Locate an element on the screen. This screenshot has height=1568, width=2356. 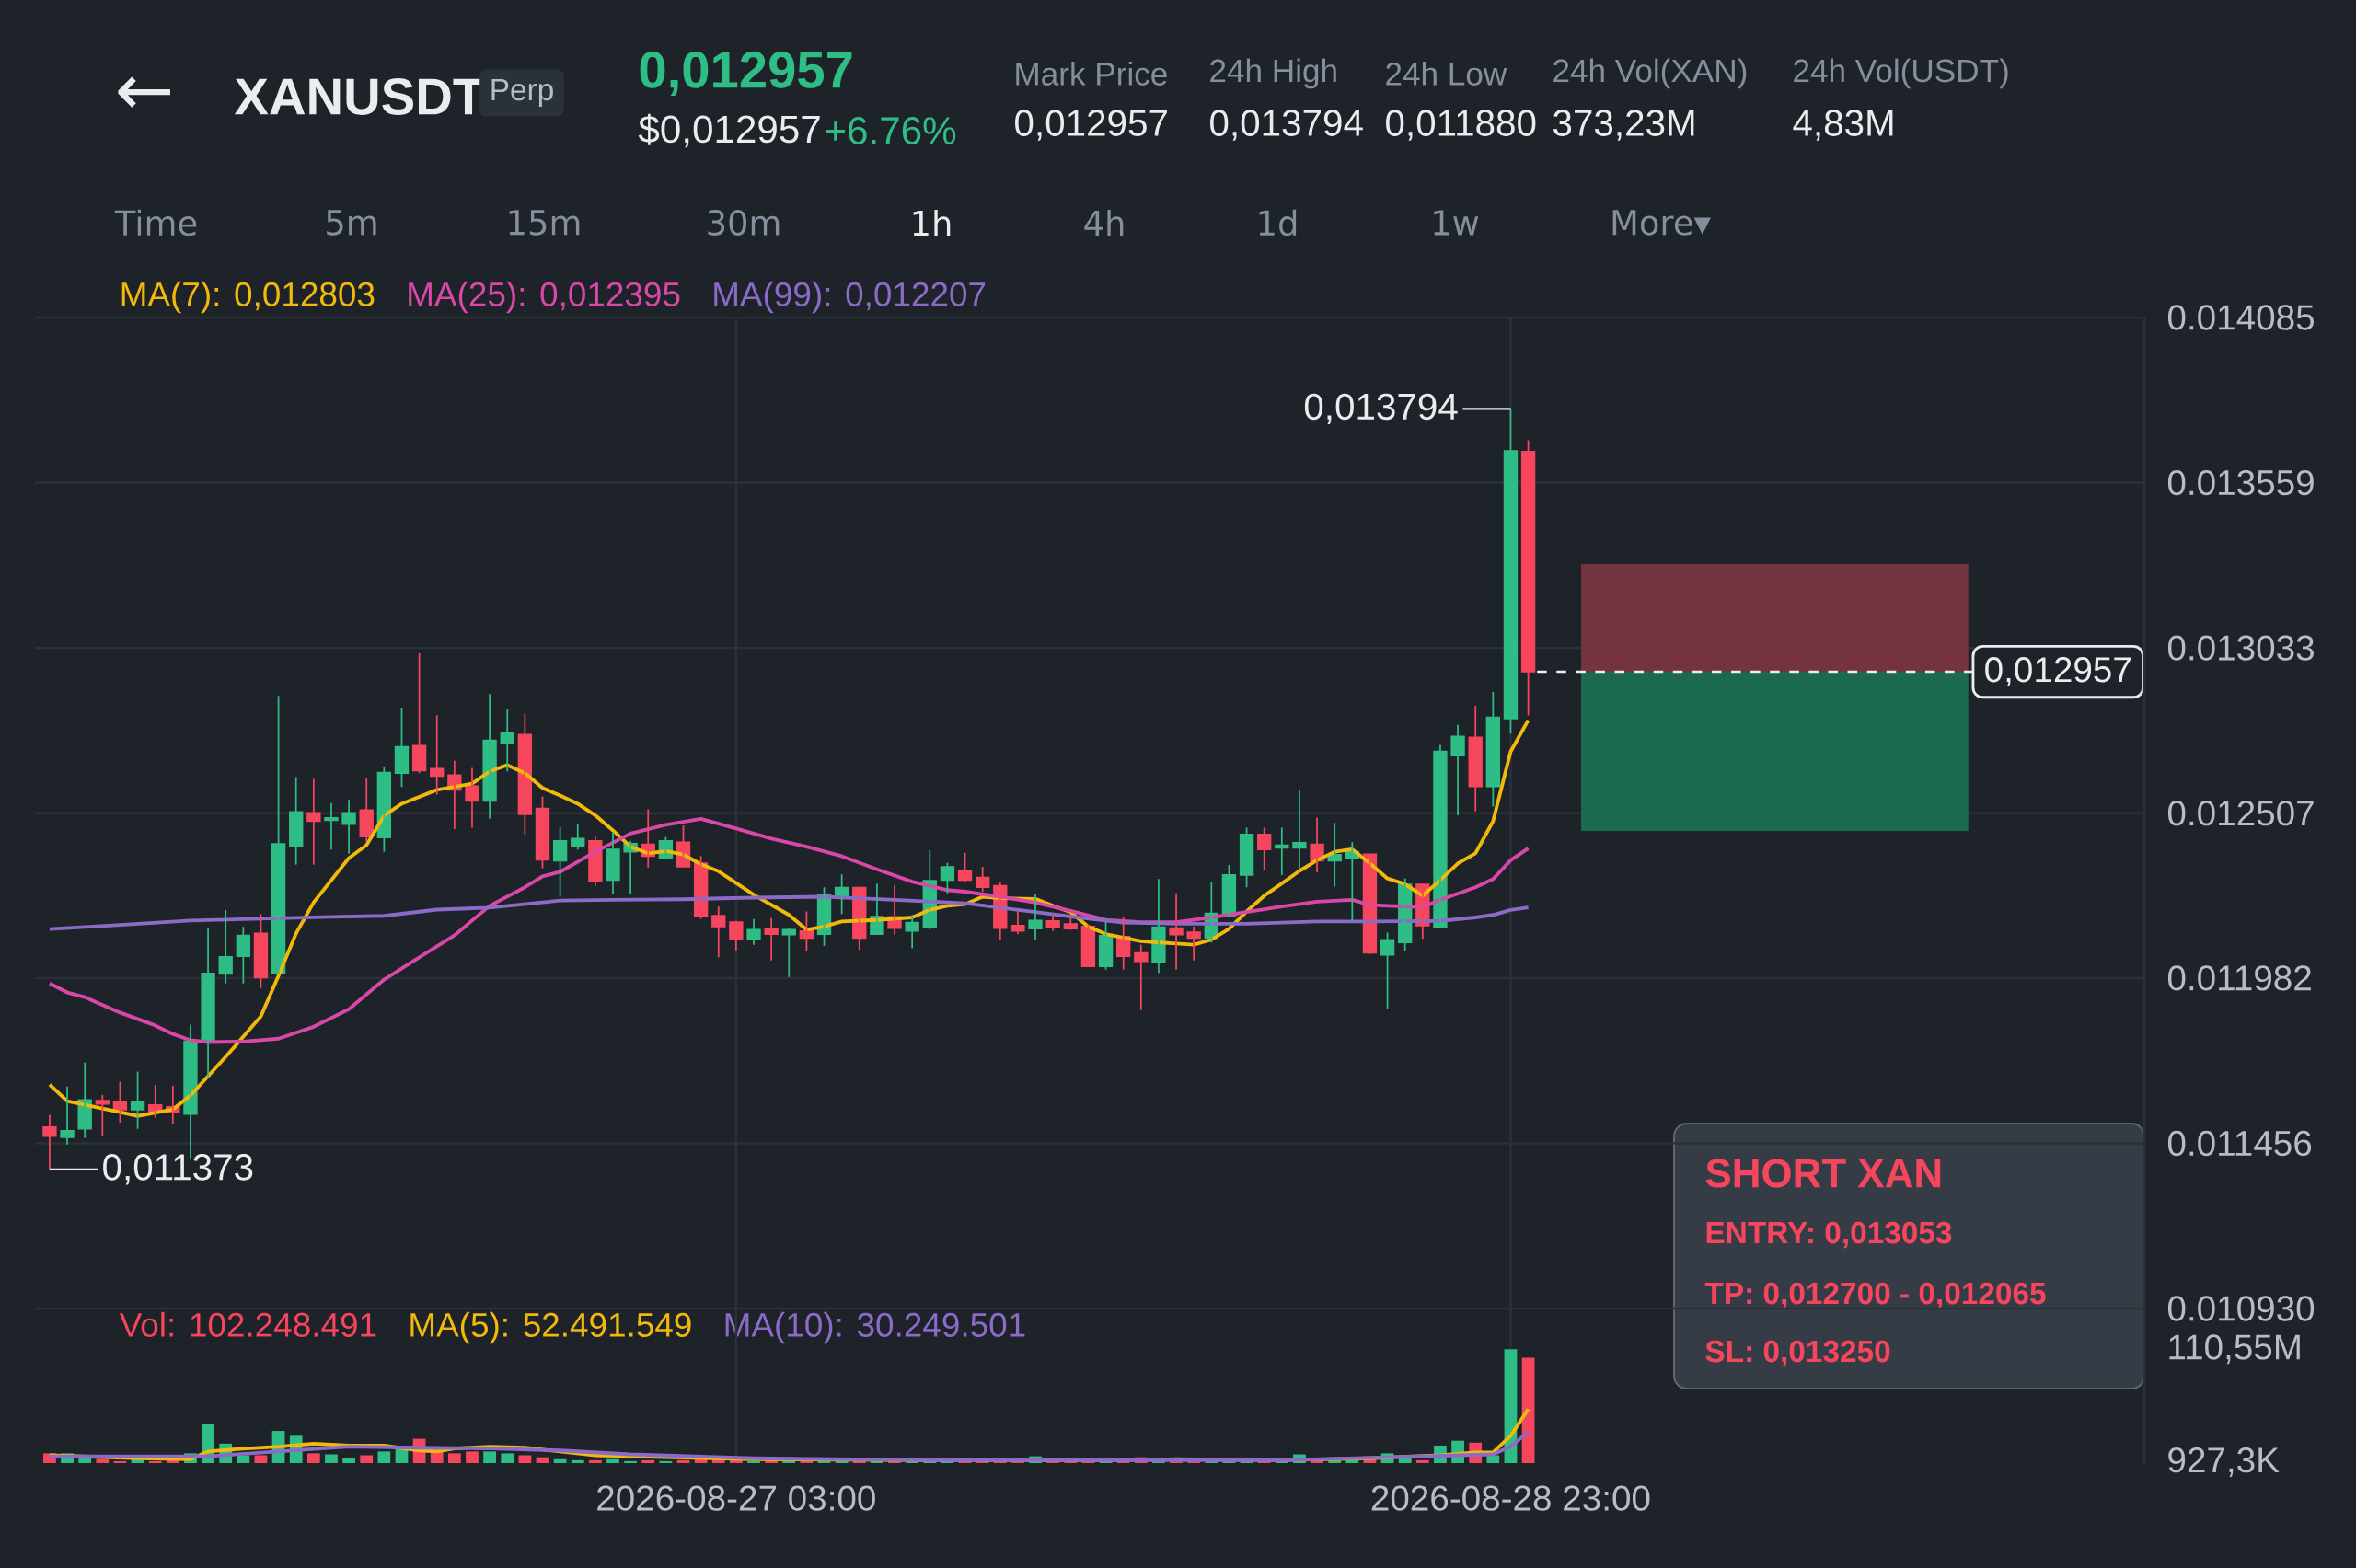
y-tick-label: 0.012507 is located at coordinates (2240, 813).